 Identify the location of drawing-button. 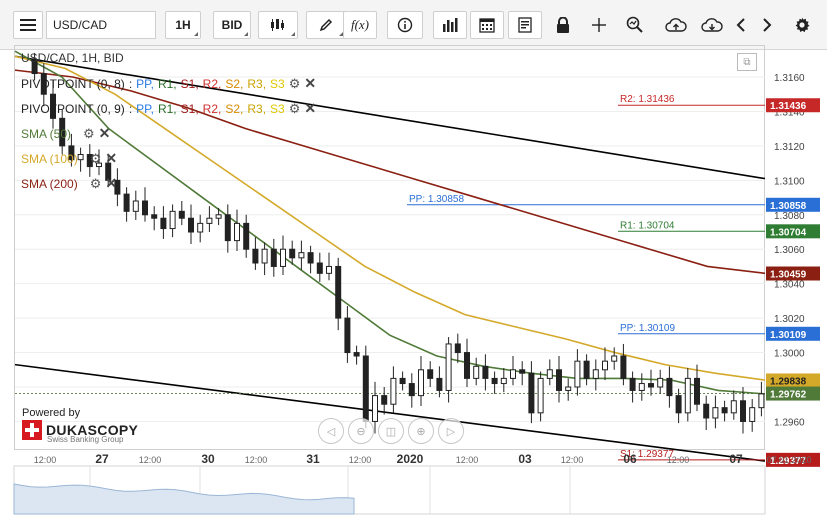
(326, 25).